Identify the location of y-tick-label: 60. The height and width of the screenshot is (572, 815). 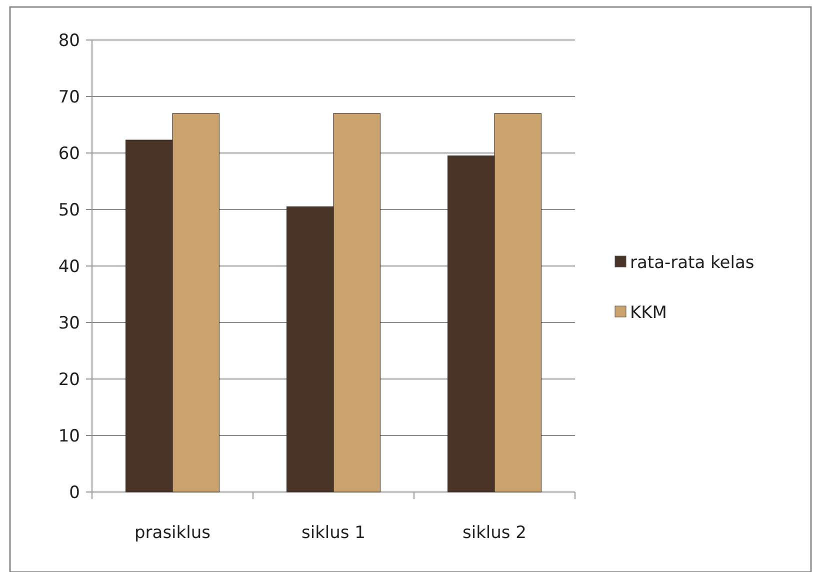
(69, 154).